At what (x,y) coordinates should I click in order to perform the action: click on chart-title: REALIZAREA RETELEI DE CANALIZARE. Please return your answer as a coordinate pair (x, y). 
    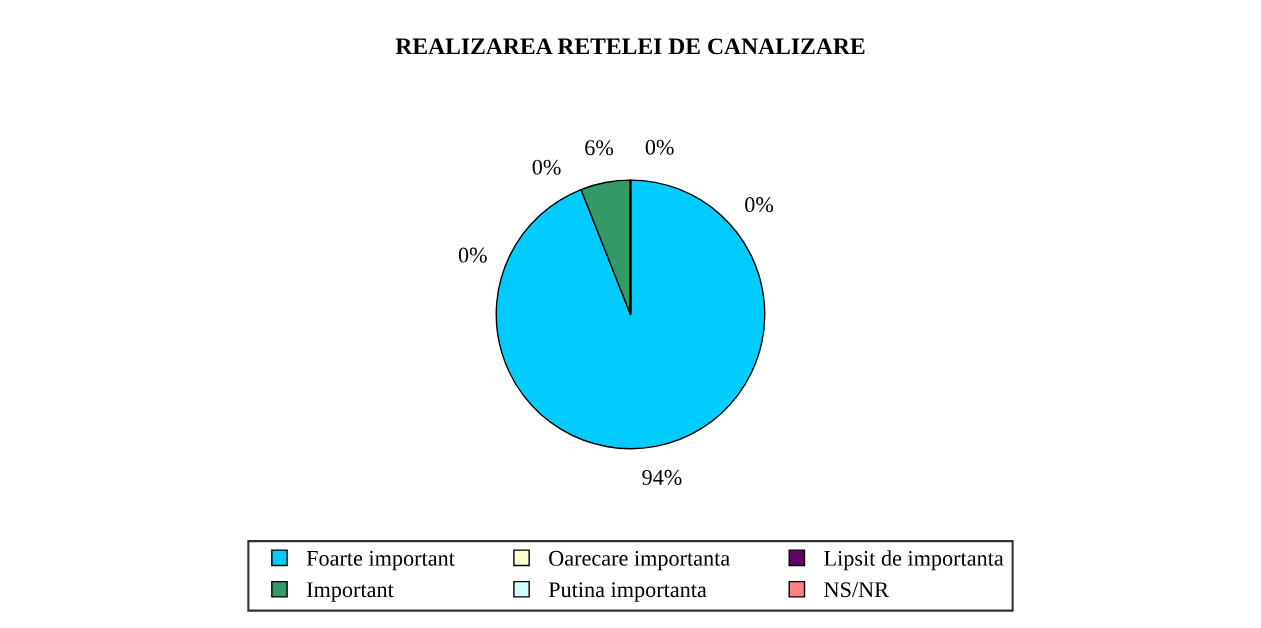
    Looking at the image, I should click on (630, 46).